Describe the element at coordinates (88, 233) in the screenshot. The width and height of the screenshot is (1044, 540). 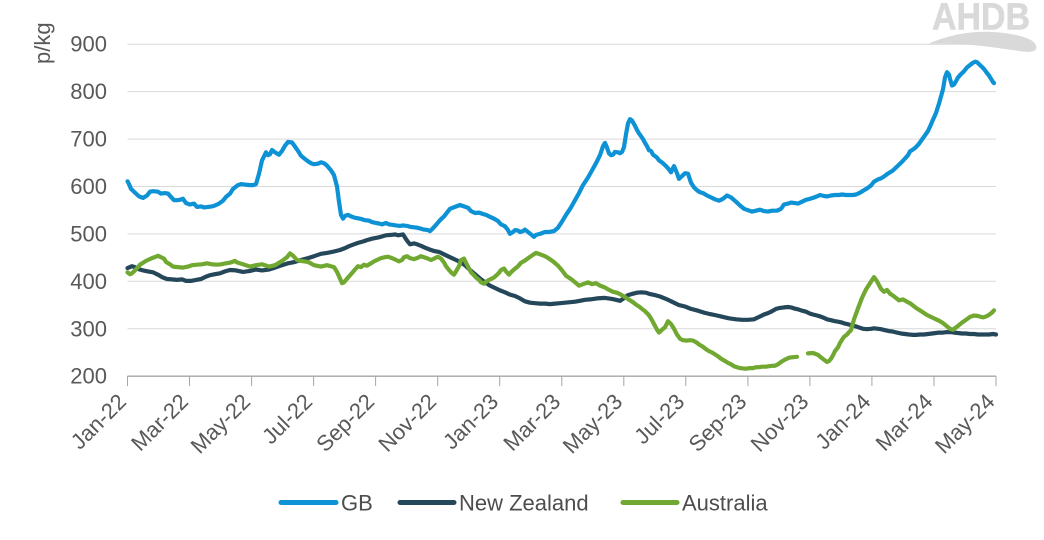
I see `svg-text: 500` at that location.